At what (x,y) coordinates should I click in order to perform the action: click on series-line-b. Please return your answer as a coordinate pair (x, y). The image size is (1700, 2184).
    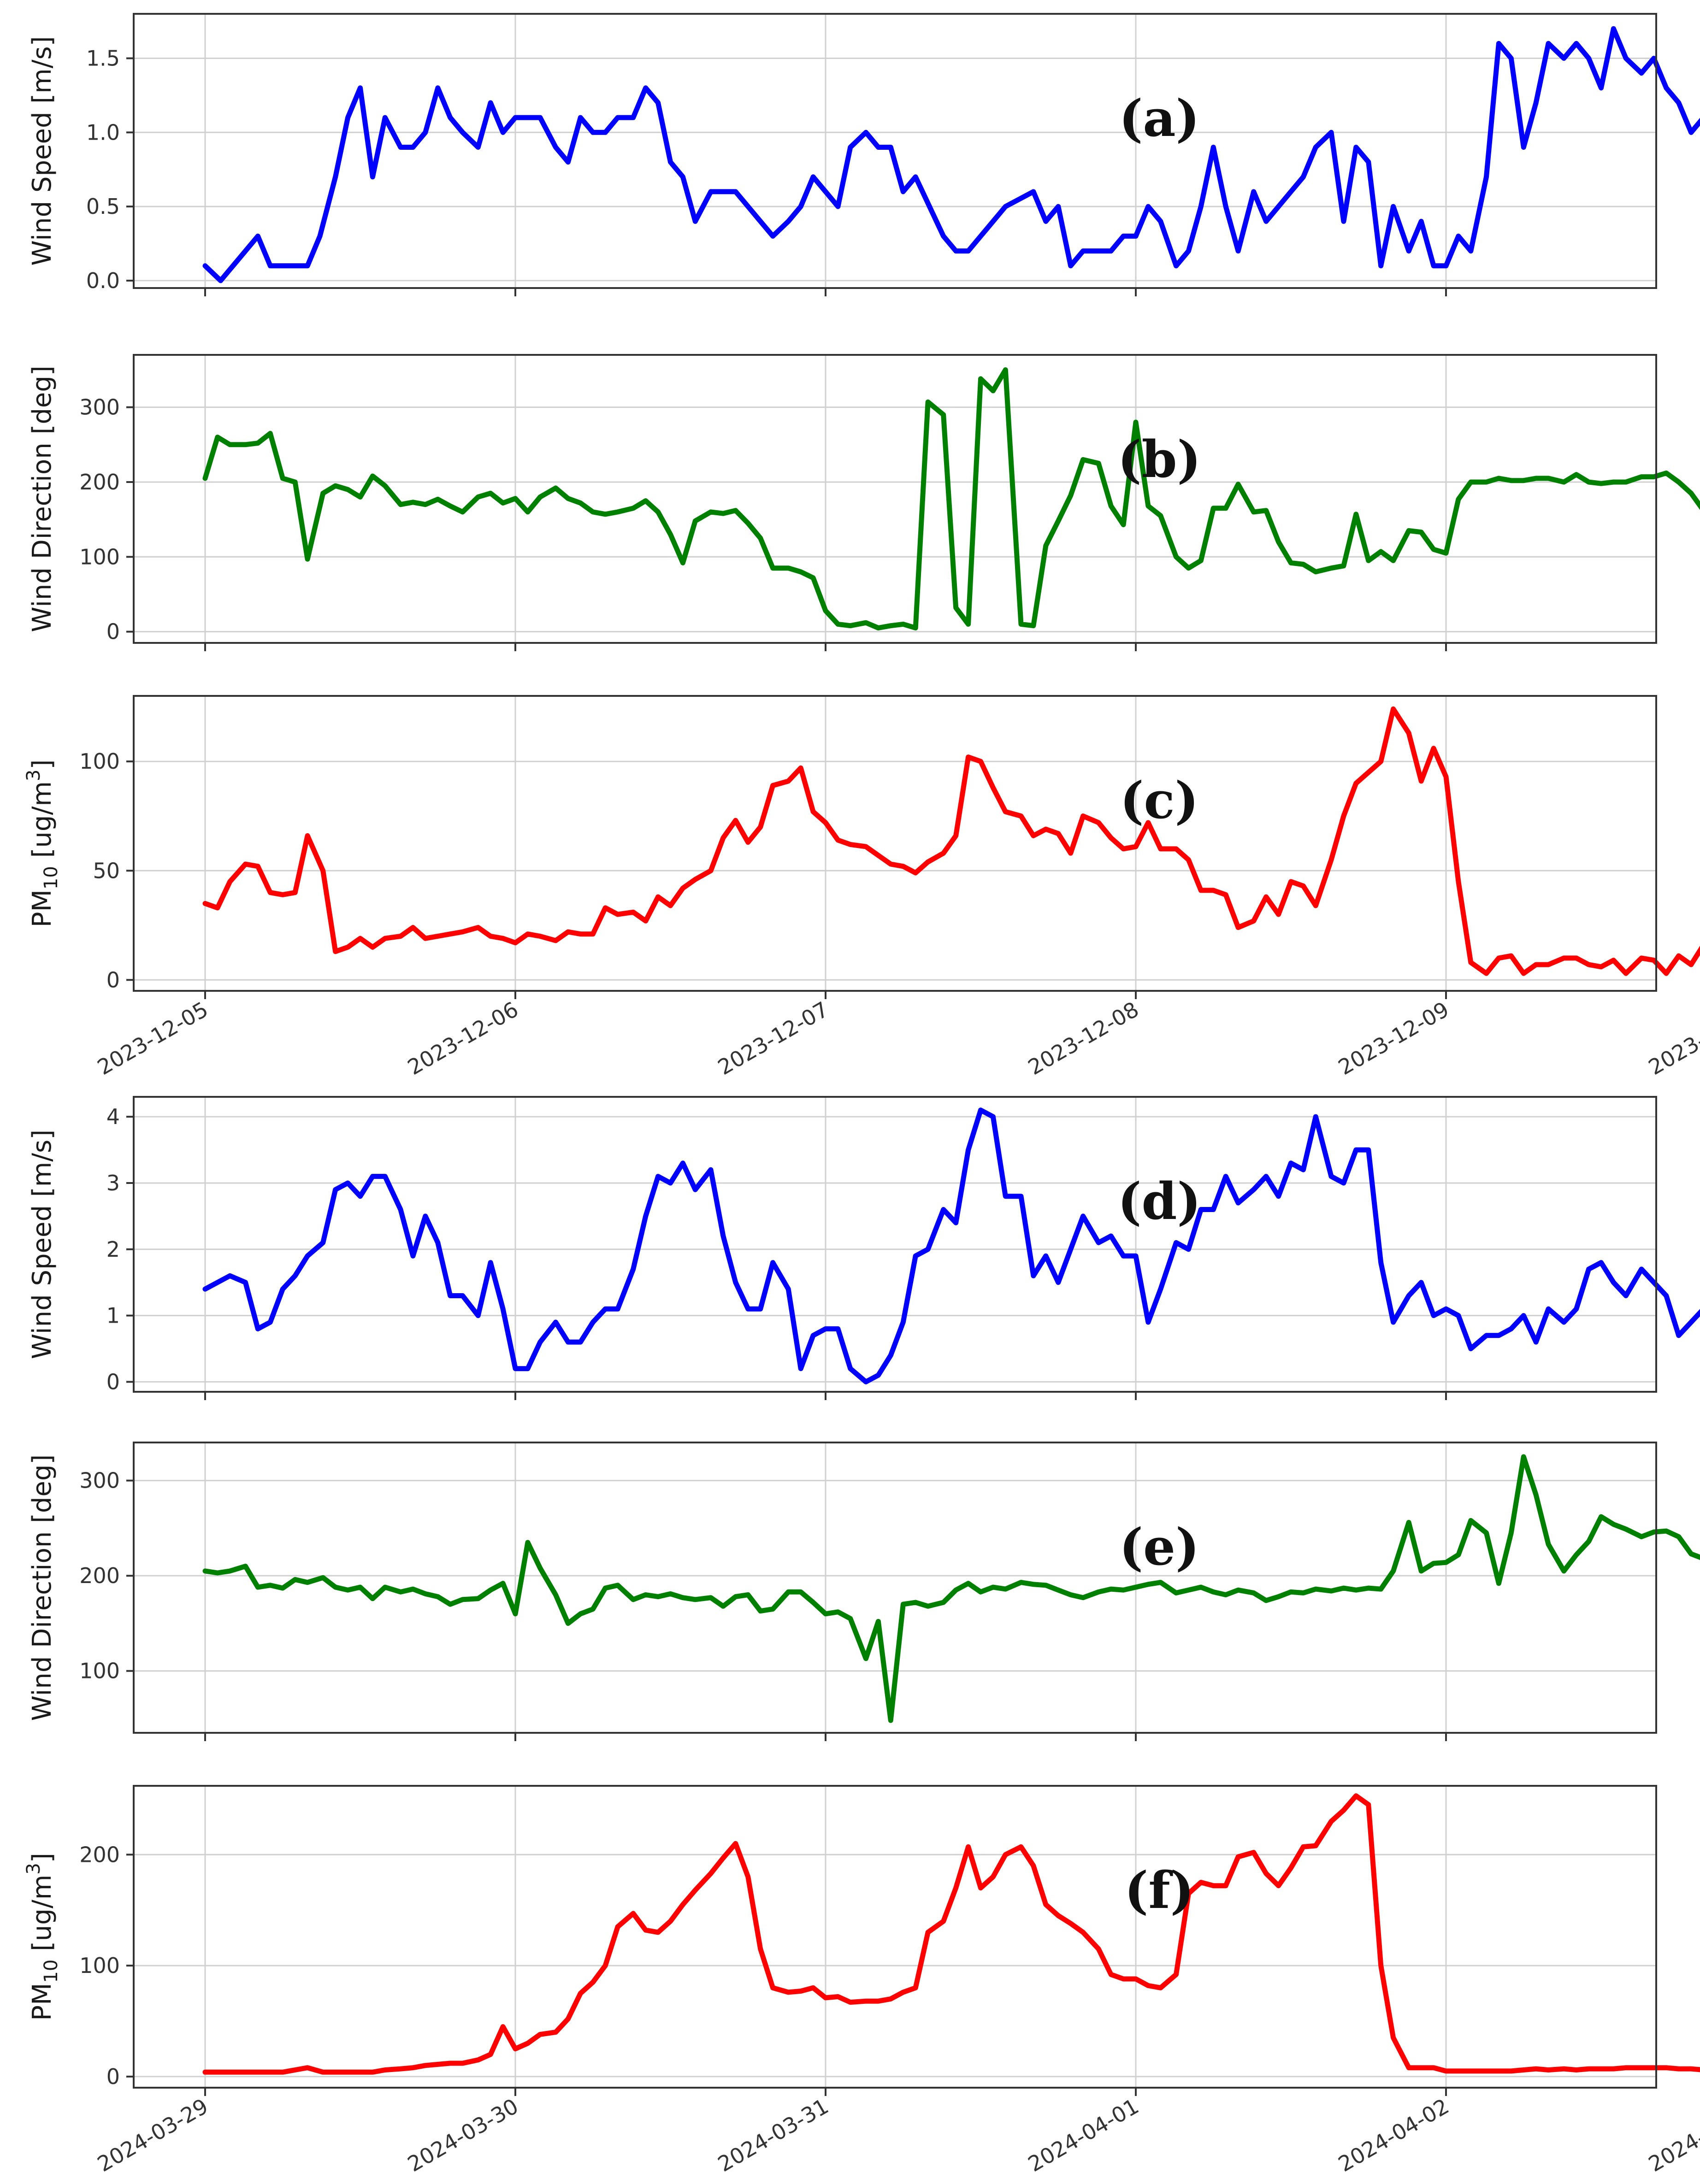
    Looking at the image, I should click on (951, 498).